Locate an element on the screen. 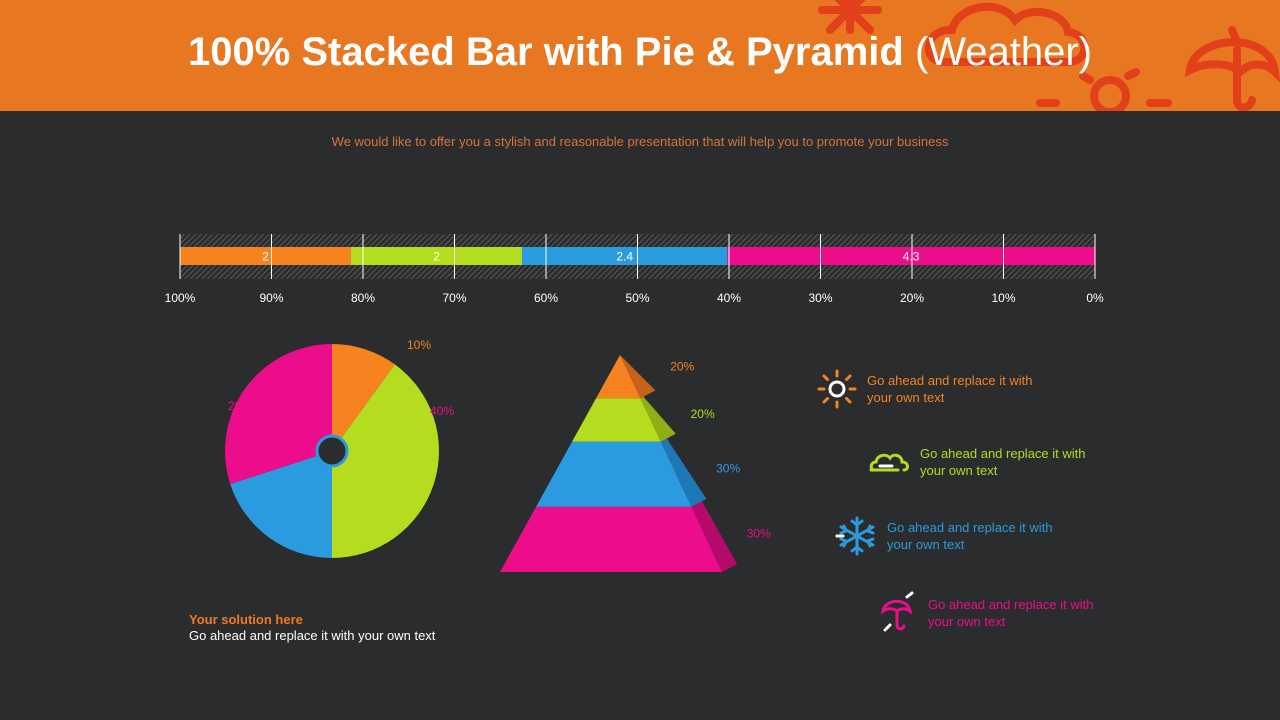 The width and height of the screenshot is (1280, 720). bar-tick-label: 70% is located at coordinates (454, 298).